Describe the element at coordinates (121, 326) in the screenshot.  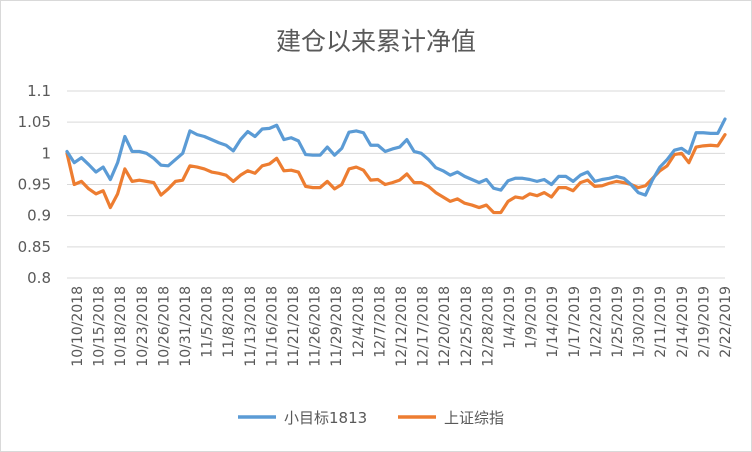
I see `x-tick-label: 10/18/2018` at that location.